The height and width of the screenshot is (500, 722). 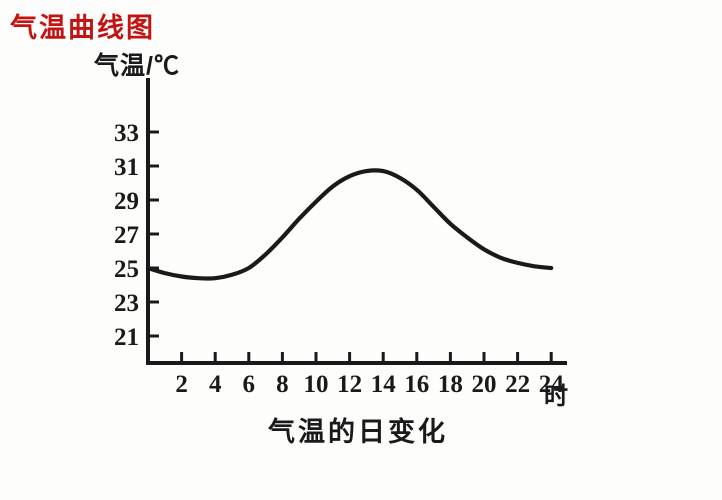 What do you see at coordinates (126, 235) in the screenshot?
I see `y-tick-label: 27` at bounding box center [126, 235].